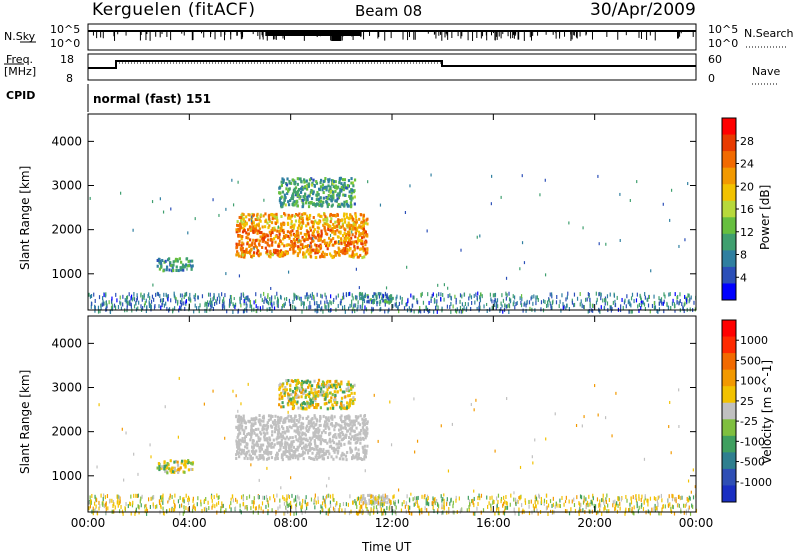 The height and width of the screenshot is (554, 800). What do you see at coordinates (392, 35) in the screenshot?
I see `nsky-trace` at bounding box center [392, 35].